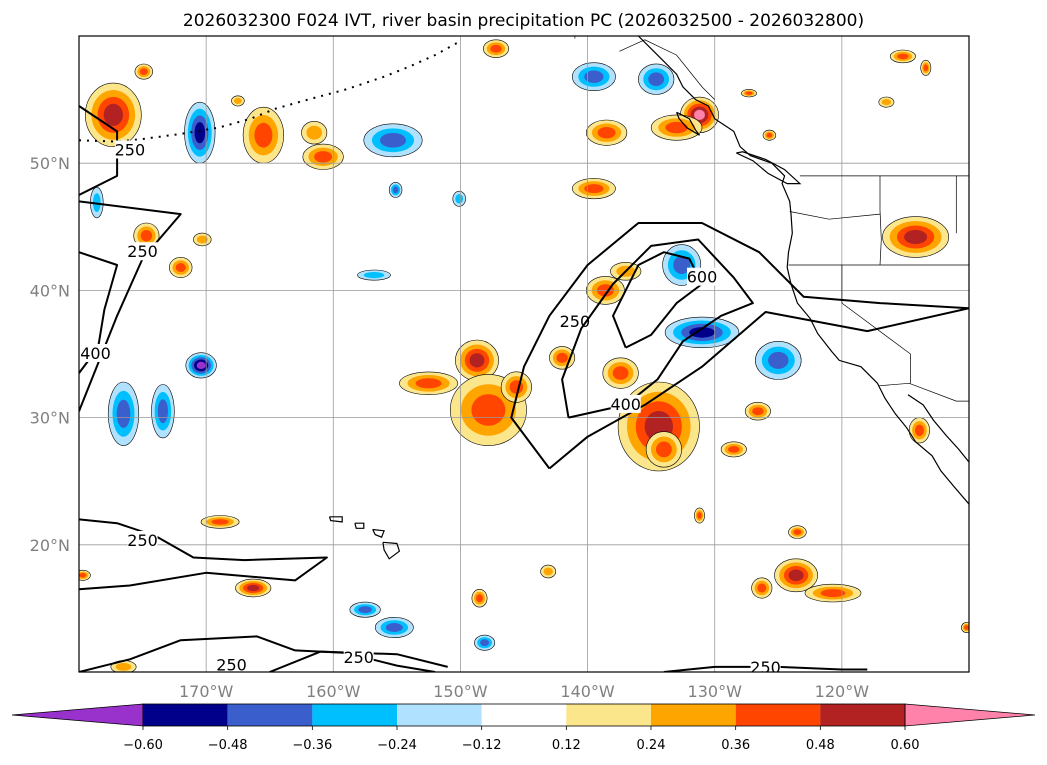 This screenshot has width=1047, height=765. What do you see at coordinates (842, 691) in the screenshot?
I see `lon-tick-label: 120°W` at bounding box center [842, 691].